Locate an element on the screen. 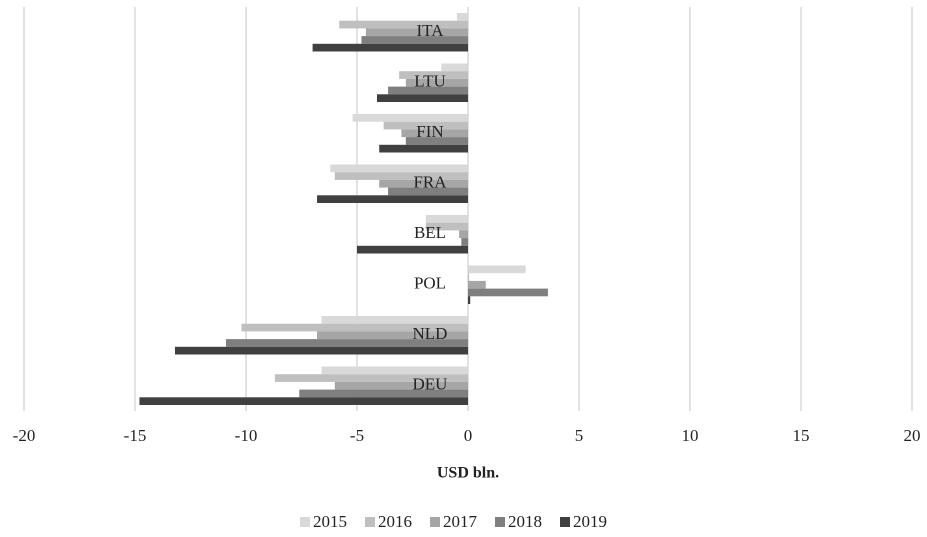 This screenshot has width=927, height=537. x-tick-label: 10 is located at coordinates (690, 435).